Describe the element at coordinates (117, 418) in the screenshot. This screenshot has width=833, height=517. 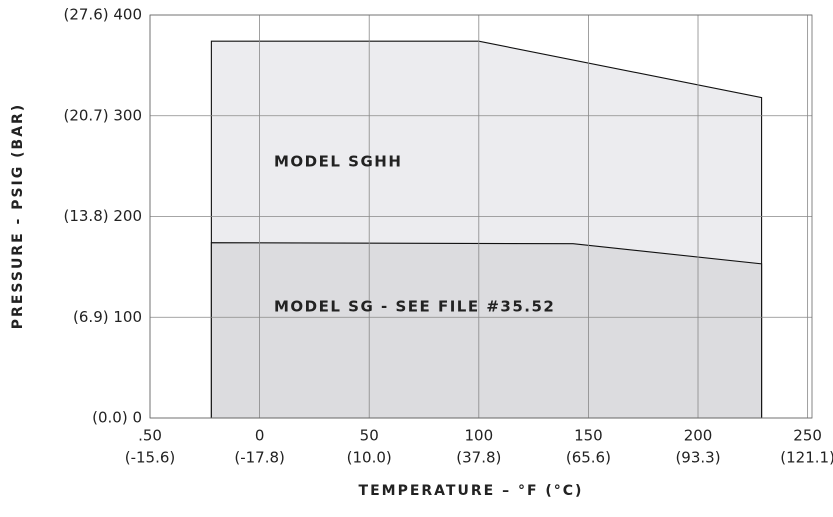
I see `y-tick-label: (0.0) 0` at that location.